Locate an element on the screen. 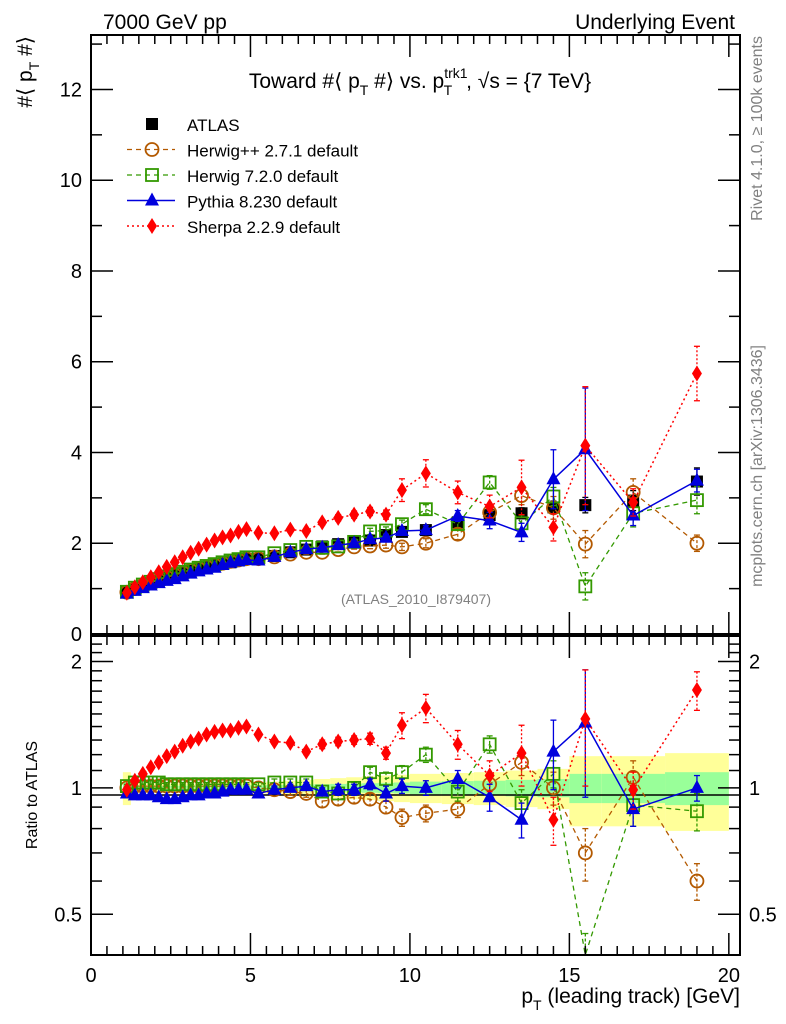 The image size is (786, 1024). x-axis-label: pT (leading track) [GeV] is located at coordinates (630, 999).